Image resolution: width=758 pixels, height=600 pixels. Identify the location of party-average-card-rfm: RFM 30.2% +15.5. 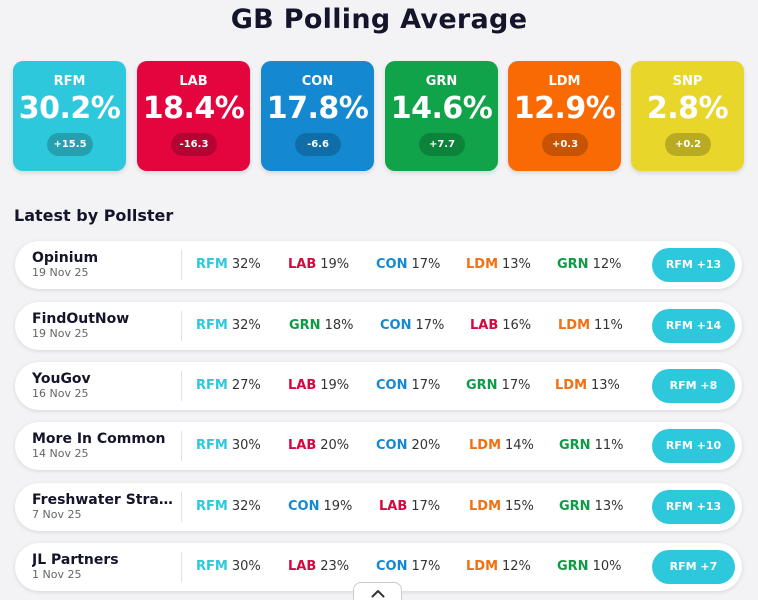
(69, 116).